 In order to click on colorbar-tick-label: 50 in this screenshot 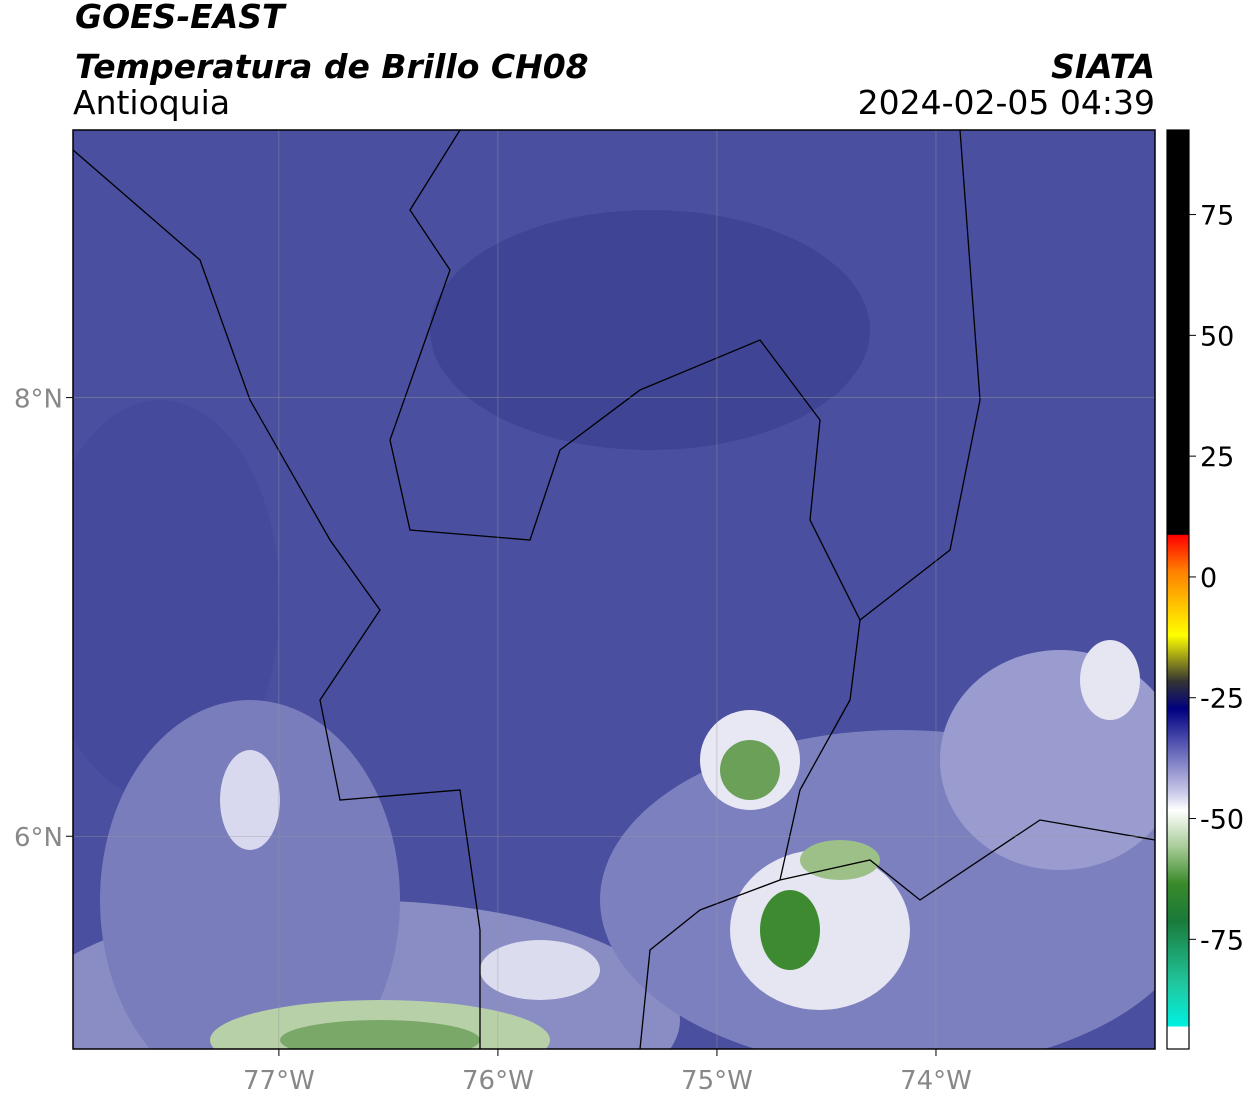, I will do `click(1217, 336)`.